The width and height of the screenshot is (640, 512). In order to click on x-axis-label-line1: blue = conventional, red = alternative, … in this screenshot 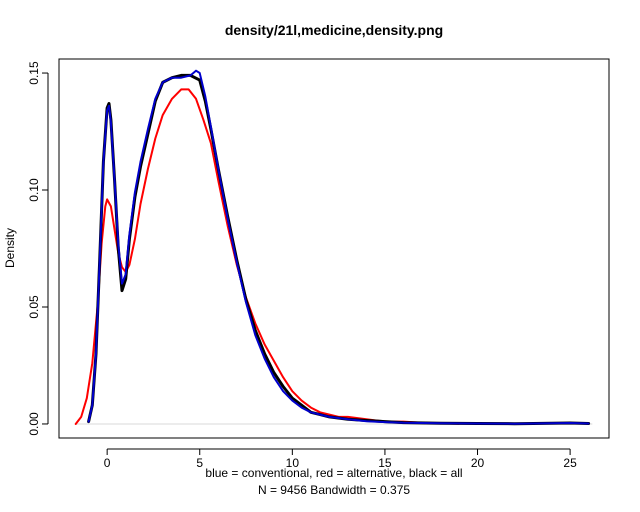, I will do `click(333, 473)`.